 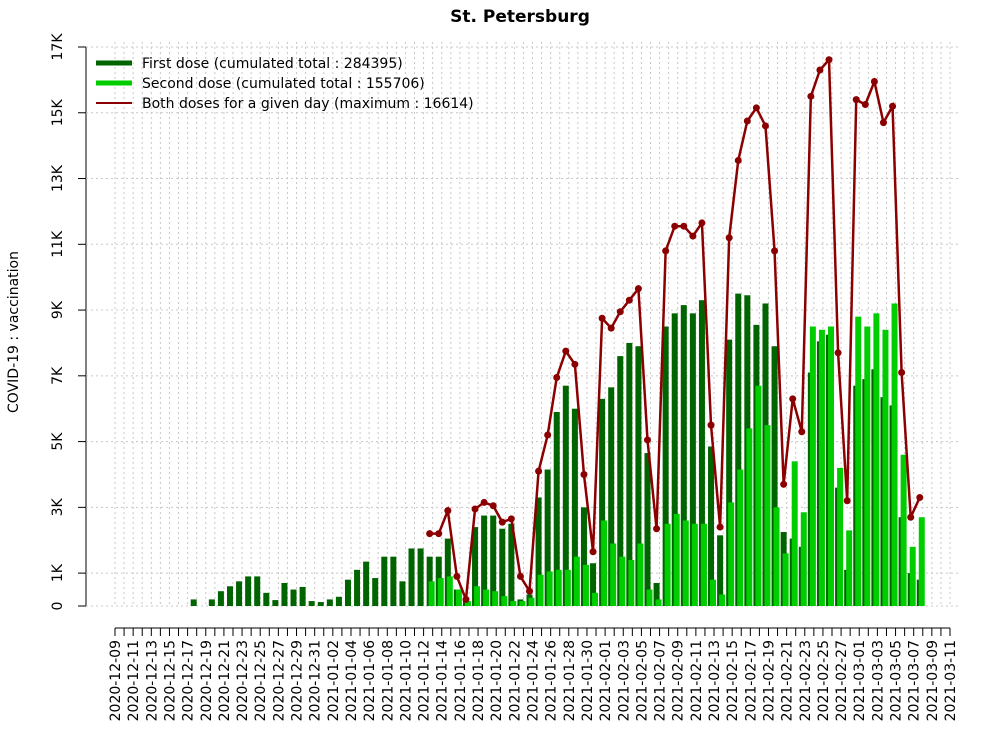 I want to click on x-tick-label: 2020-12-23, so click(x=243, y=680).